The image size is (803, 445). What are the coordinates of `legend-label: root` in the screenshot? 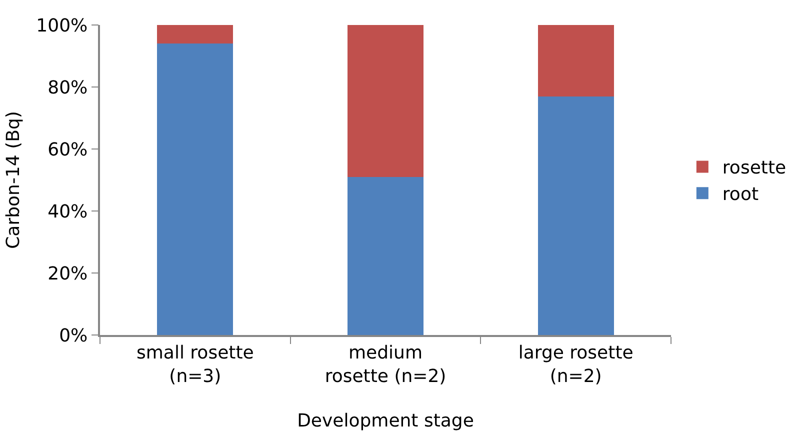 It's located at (740, 195).